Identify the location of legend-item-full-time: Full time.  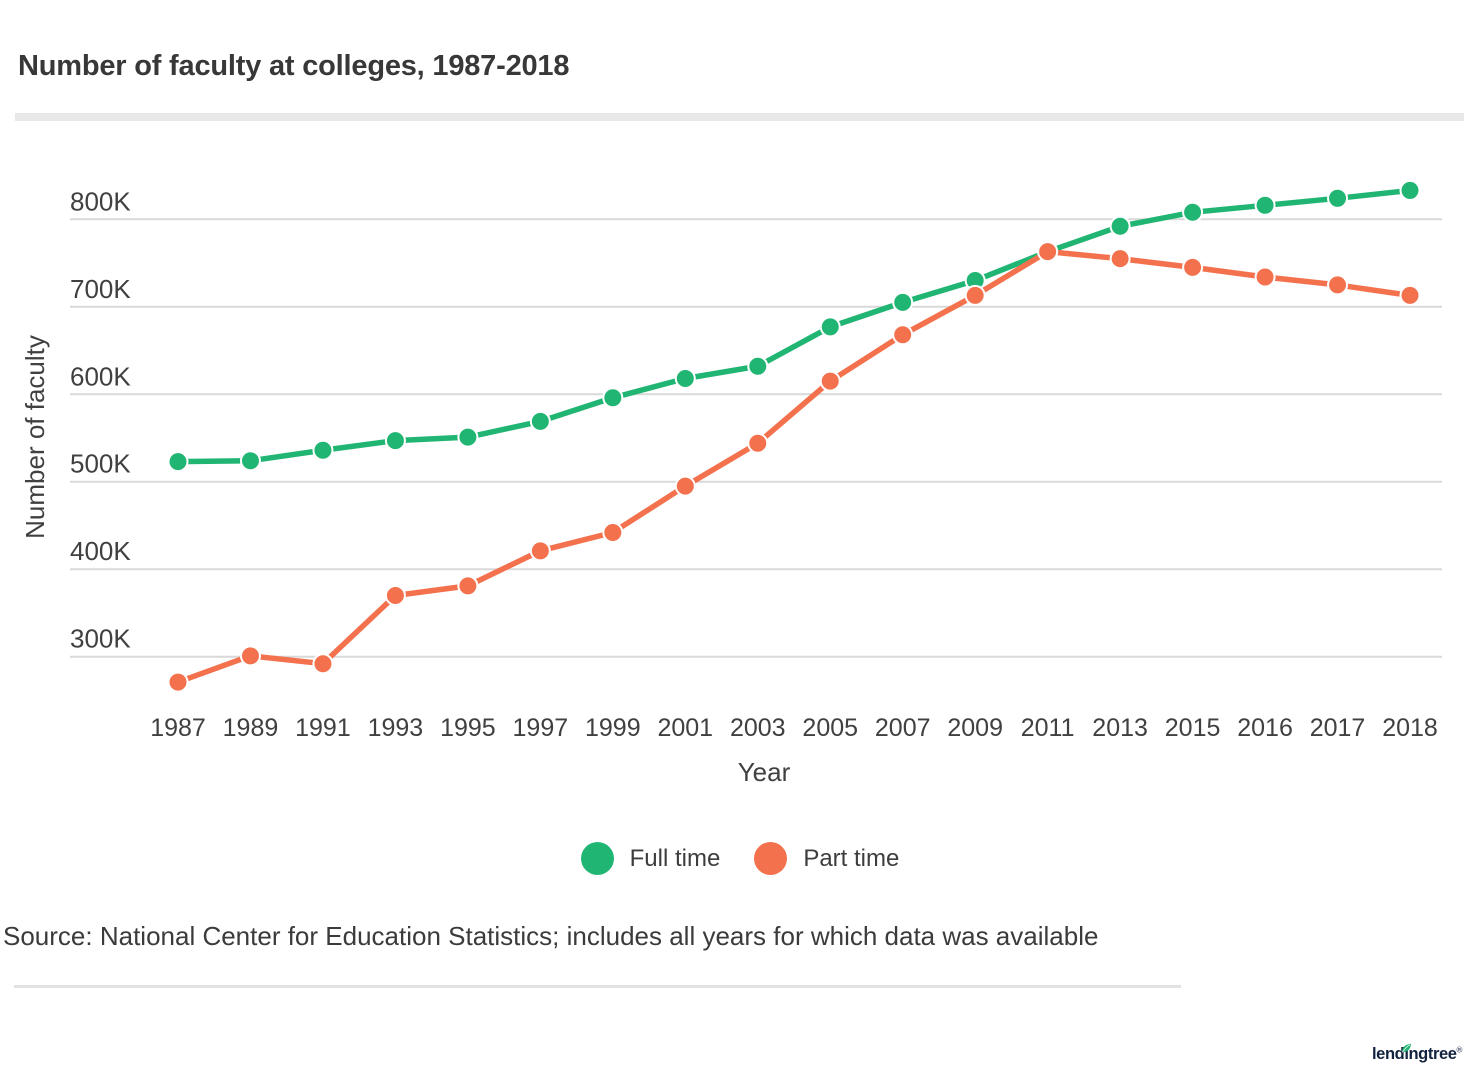
(650, 858).